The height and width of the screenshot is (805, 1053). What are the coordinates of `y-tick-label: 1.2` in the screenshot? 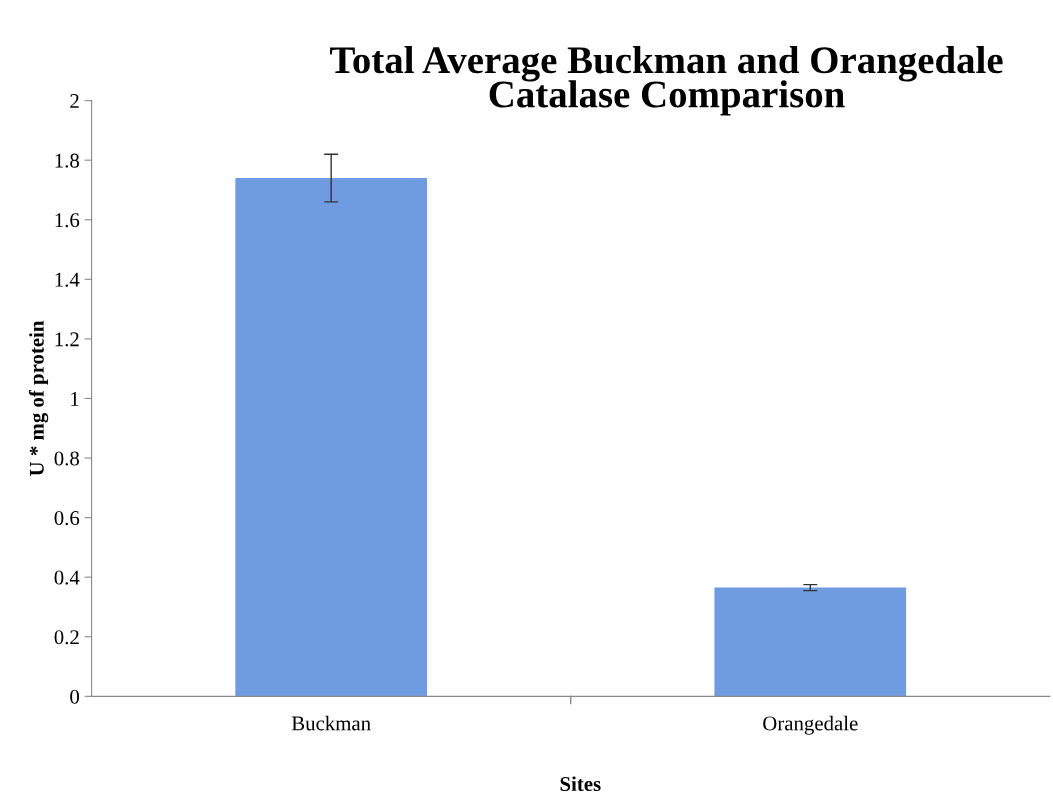 It's located at (67, 339).